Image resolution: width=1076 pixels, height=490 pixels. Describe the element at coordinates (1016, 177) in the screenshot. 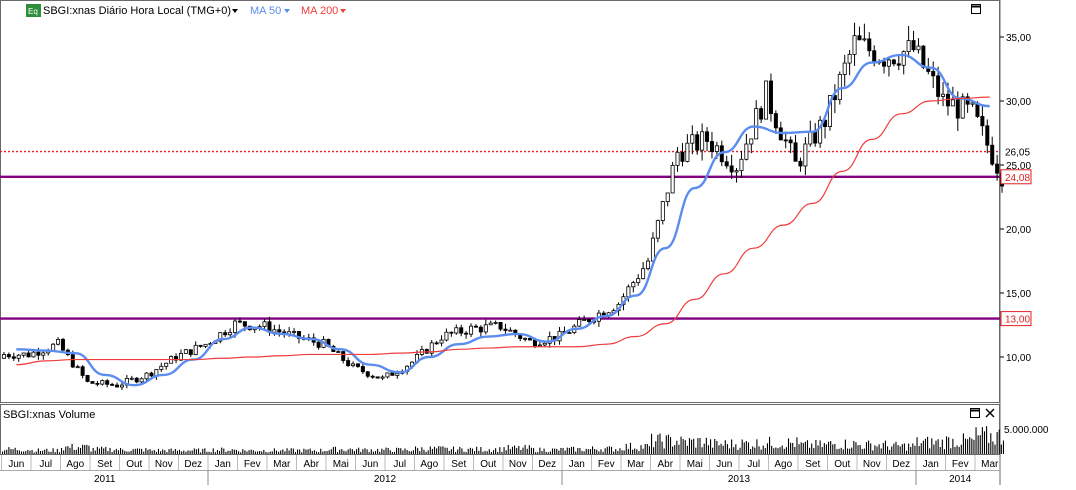

I see `price-tag-box` at that location.